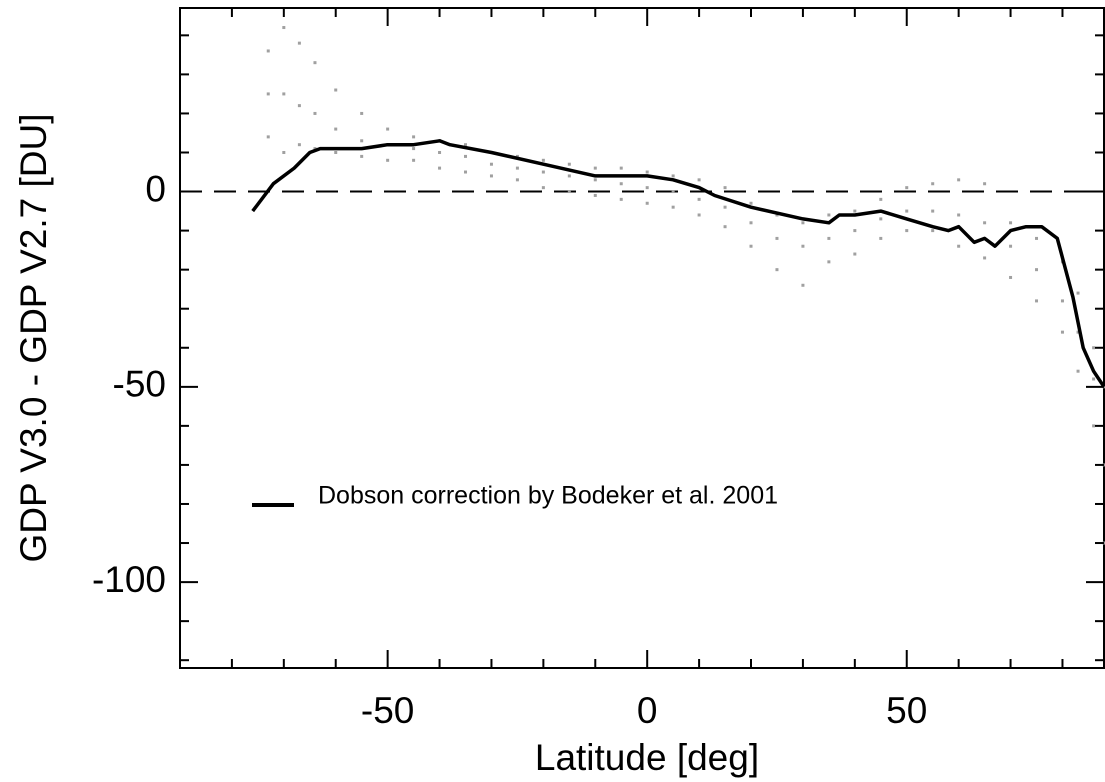  What do you see at coordinates (139, 384) in the screenshot?
I see `y-tick-label: -50` at bounding box center [139, 384].